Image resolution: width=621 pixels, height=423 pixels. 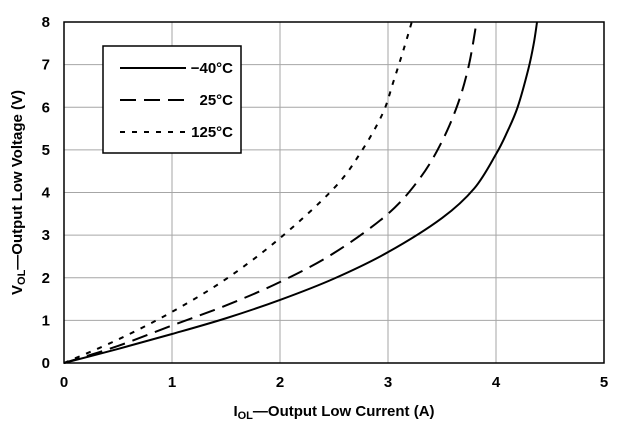 I want to click on y-tick-labels: 0 1 2 3 4 5 6 7 8, so click(x=46, y=193).